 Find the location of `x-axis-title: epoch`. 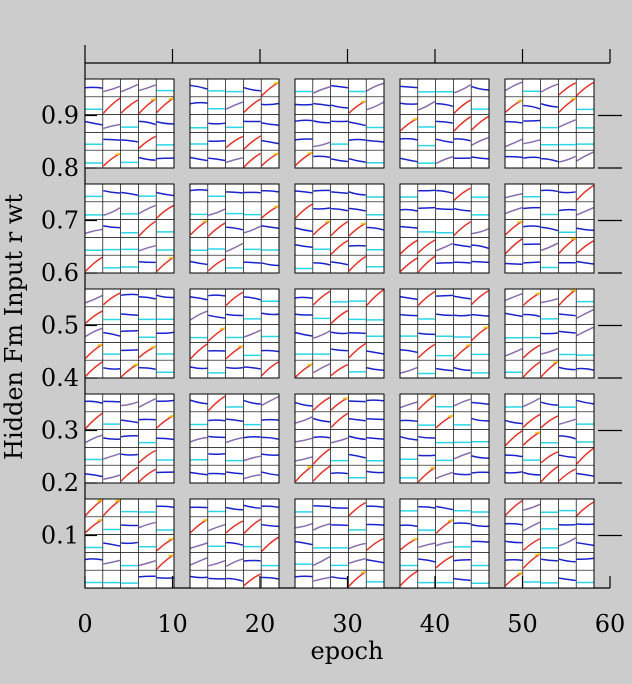

x-axis-title: epoch is located at coordinates (347, 651).